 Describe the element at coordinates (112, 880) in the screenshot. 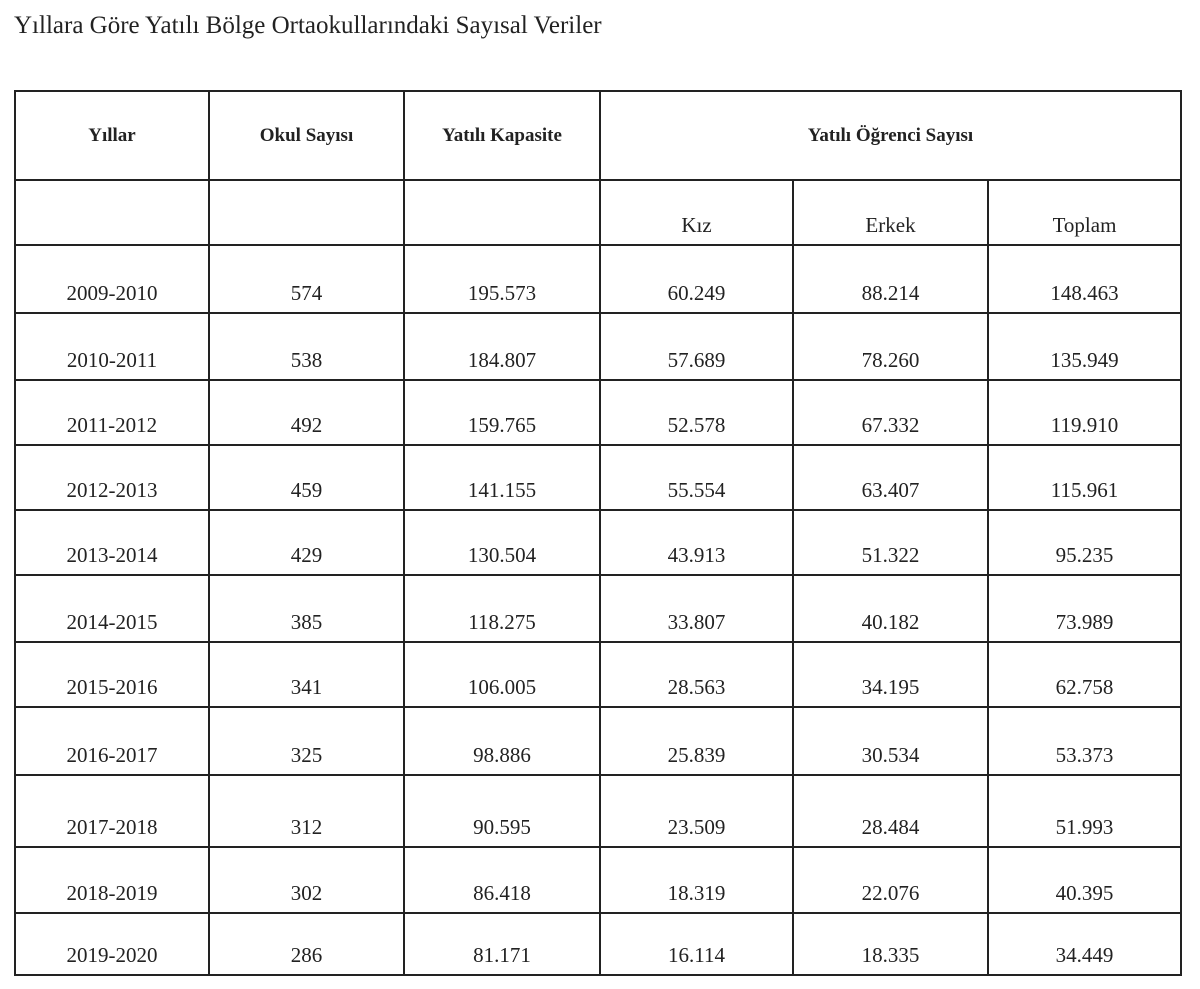

I see `data-cell: 2018-2019` at that location.